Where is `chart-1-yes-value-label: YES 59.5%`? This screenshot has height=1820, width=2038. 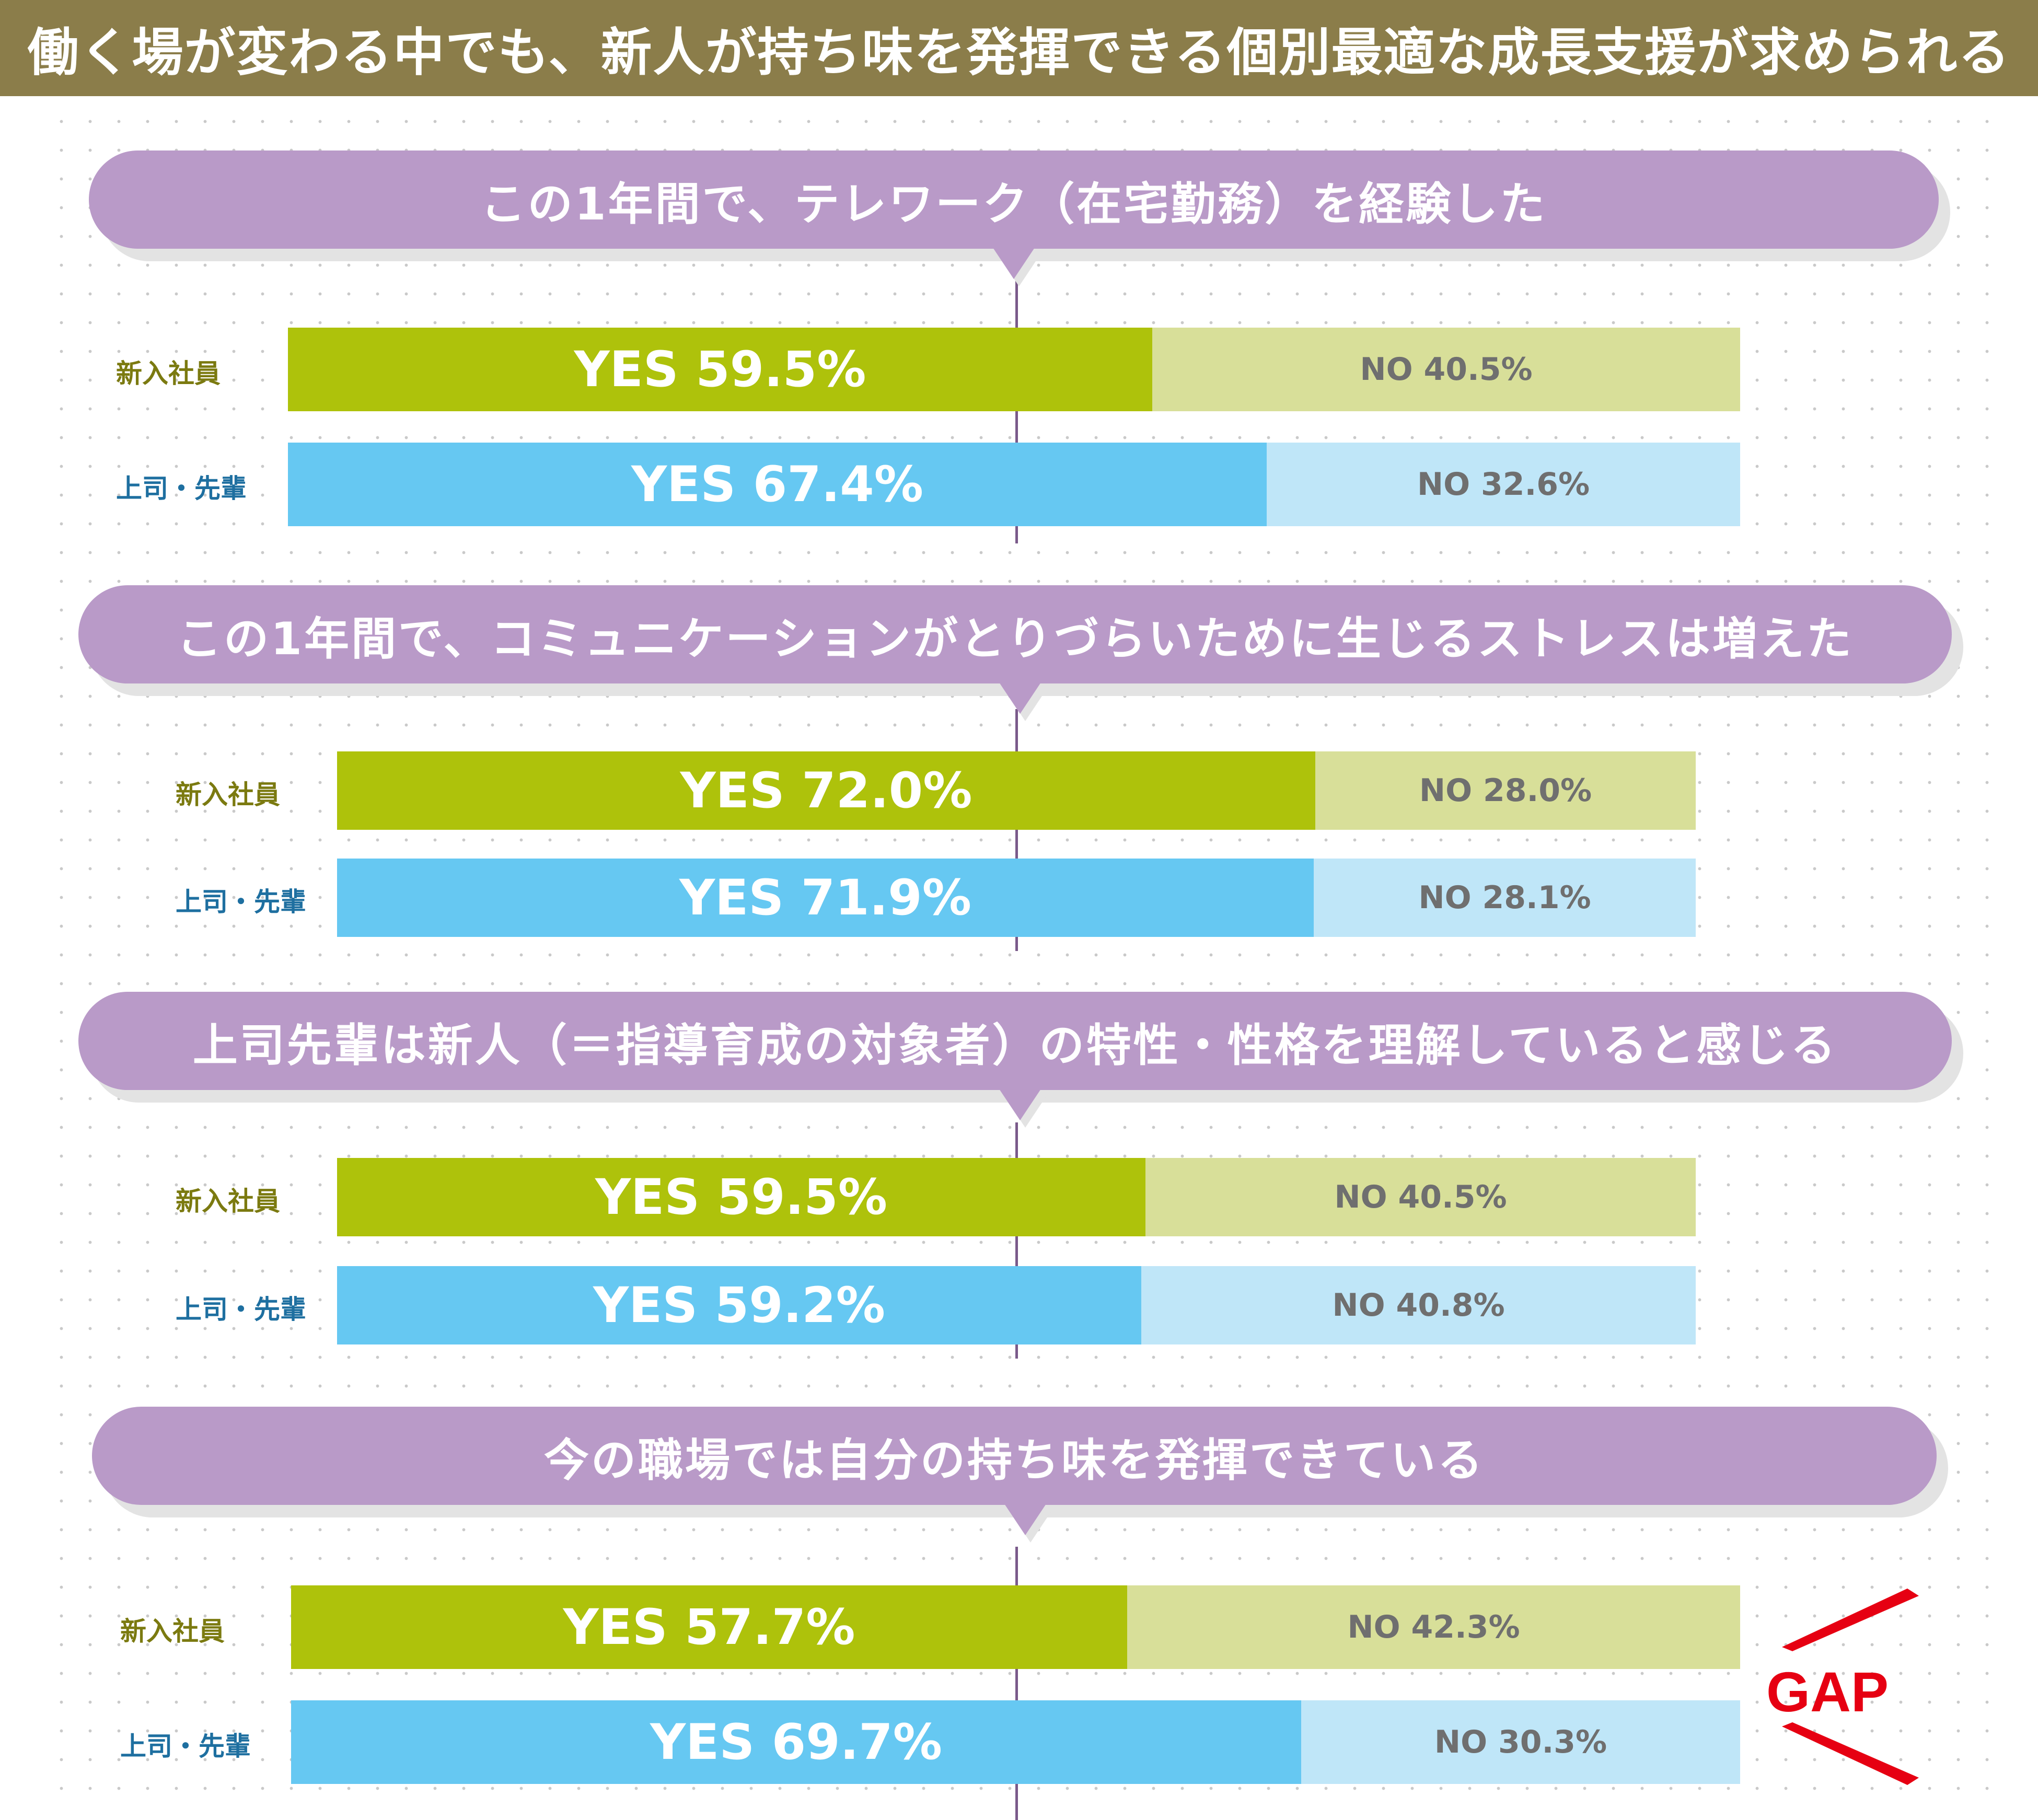
chart-1-yes-value-label: YES 59.5% is located at coordinates (720, 369).